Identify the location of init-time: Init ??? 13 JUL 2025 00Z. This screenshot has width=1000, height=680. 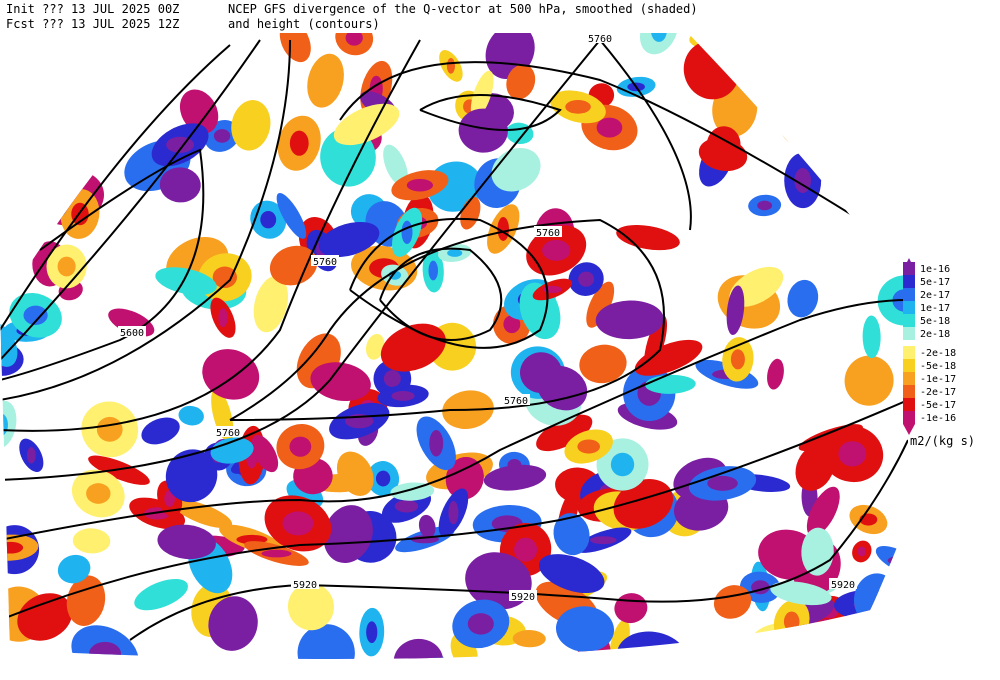
(92, 9).